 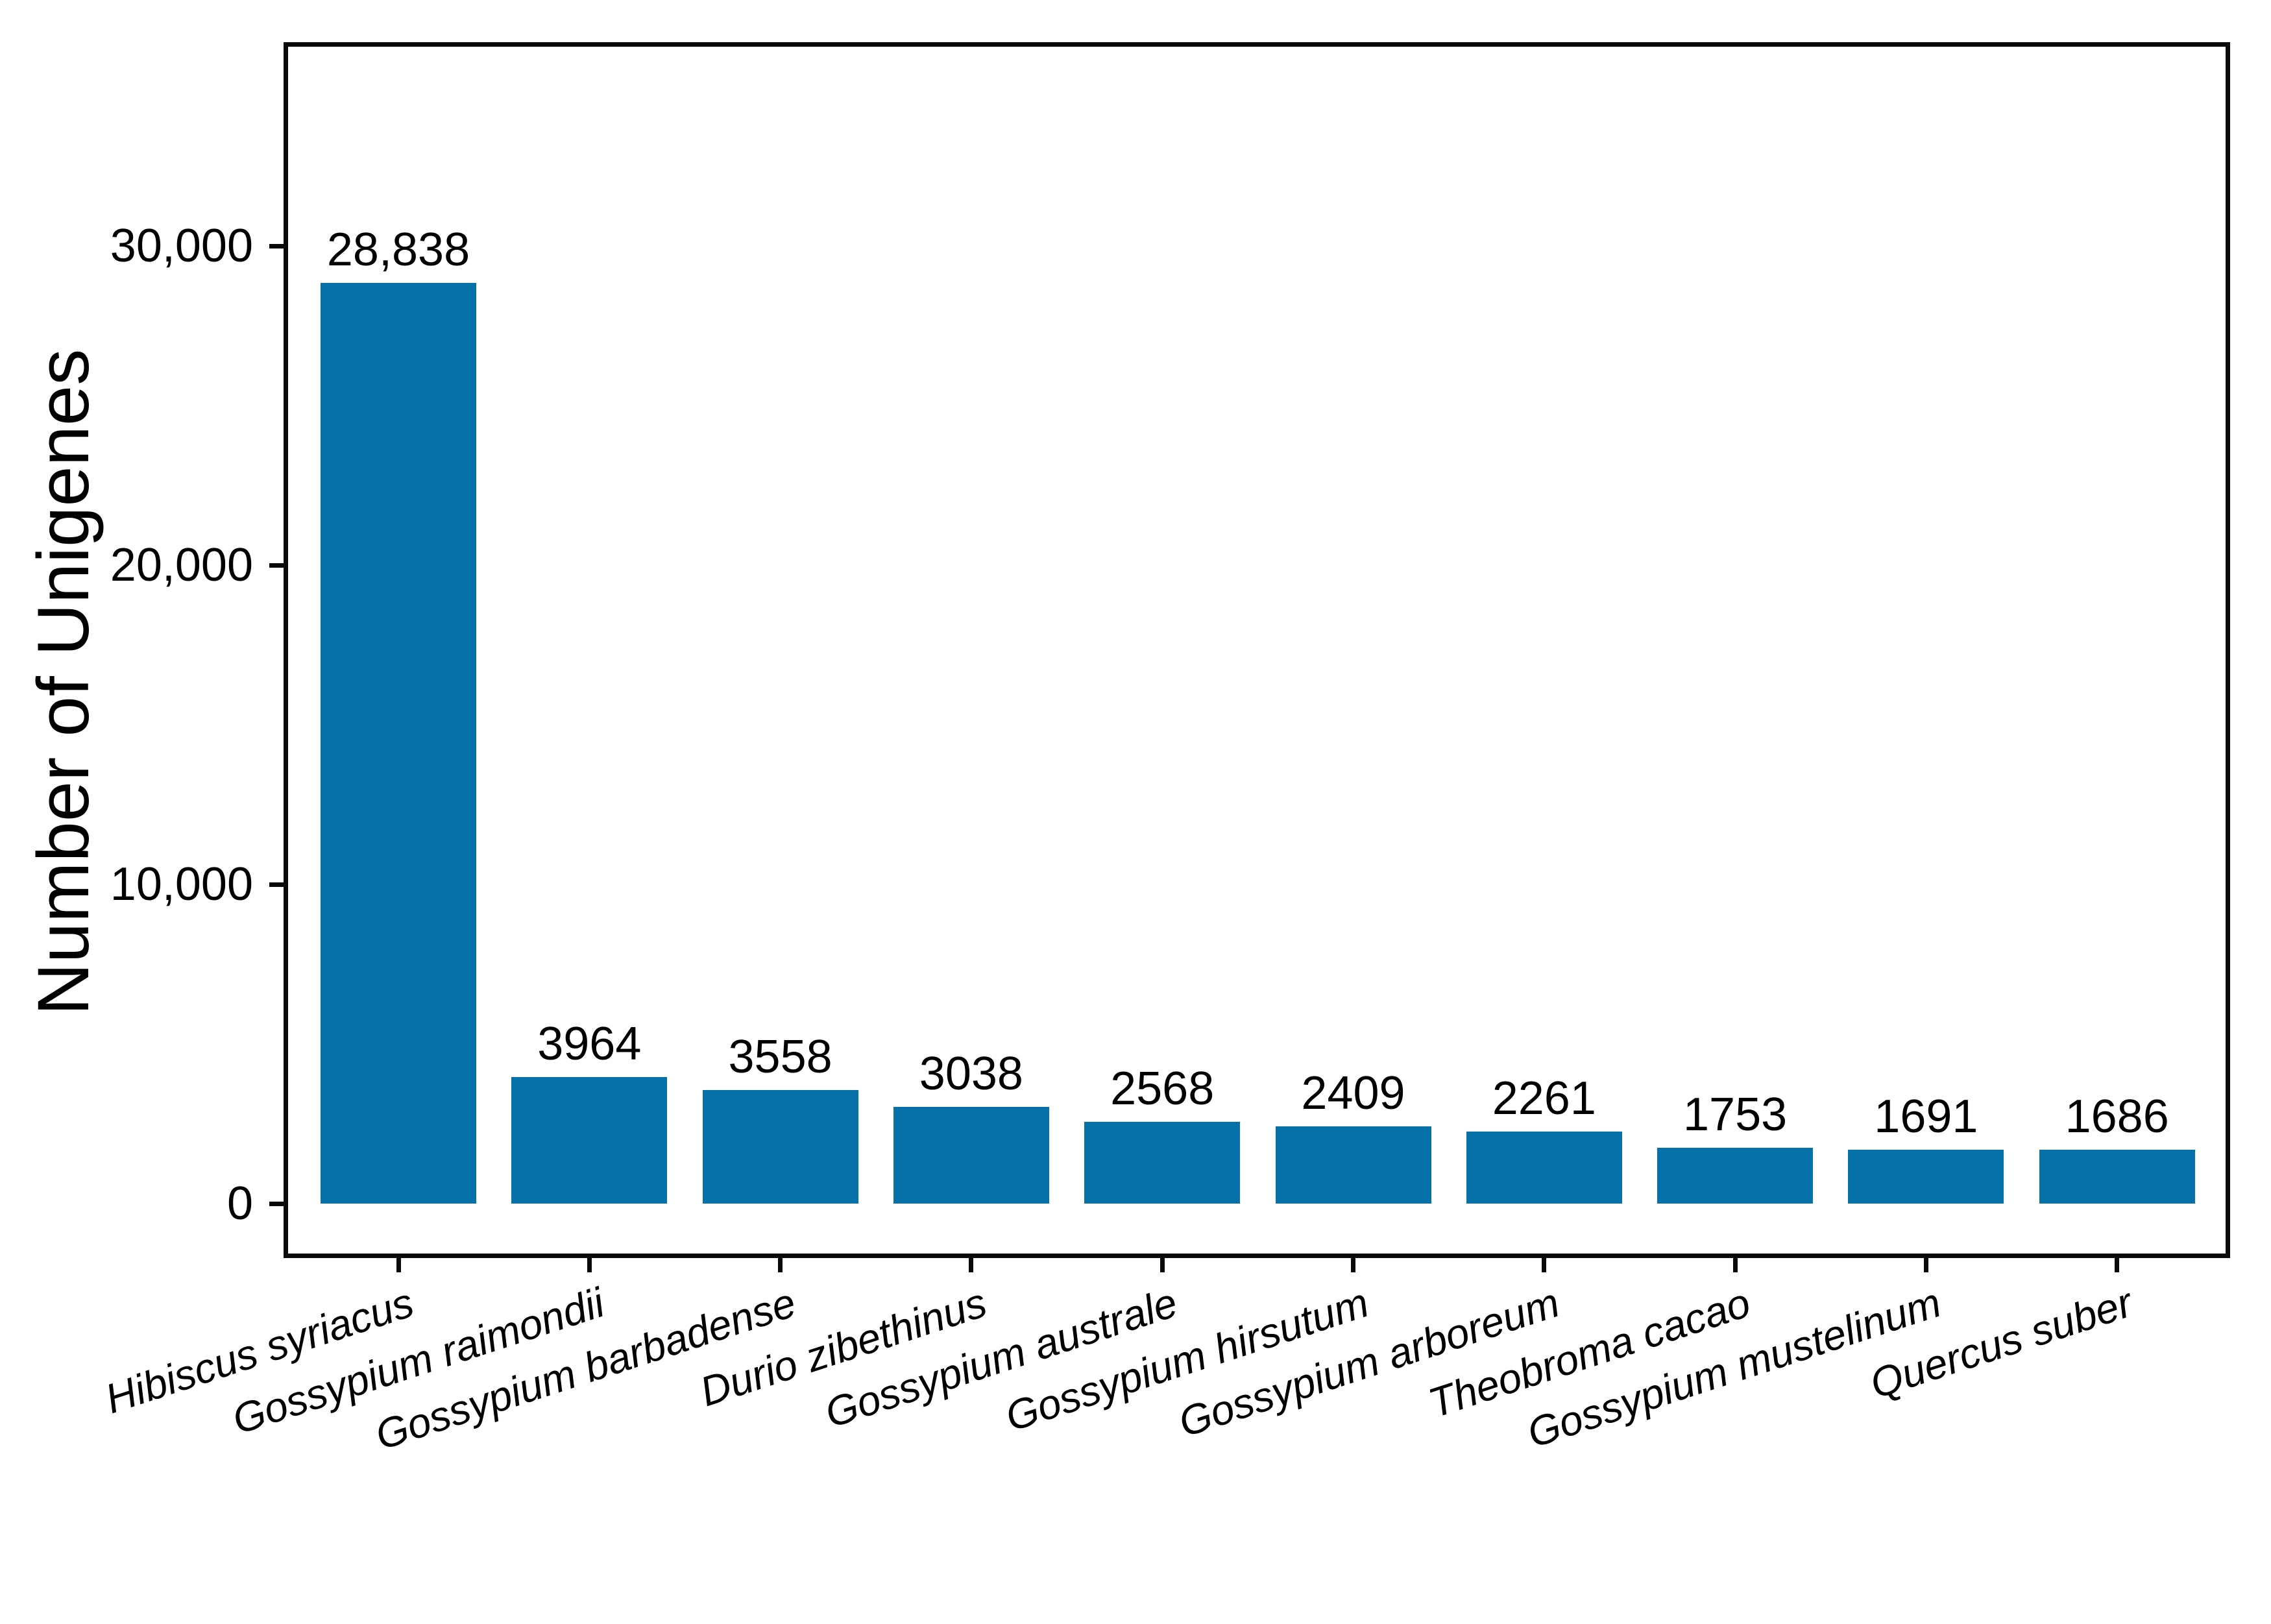 What do you see at coordinates (971, 1073) in the screenshot?
I see `bar-value-label: 3038` at bounding box center [971, 1073].